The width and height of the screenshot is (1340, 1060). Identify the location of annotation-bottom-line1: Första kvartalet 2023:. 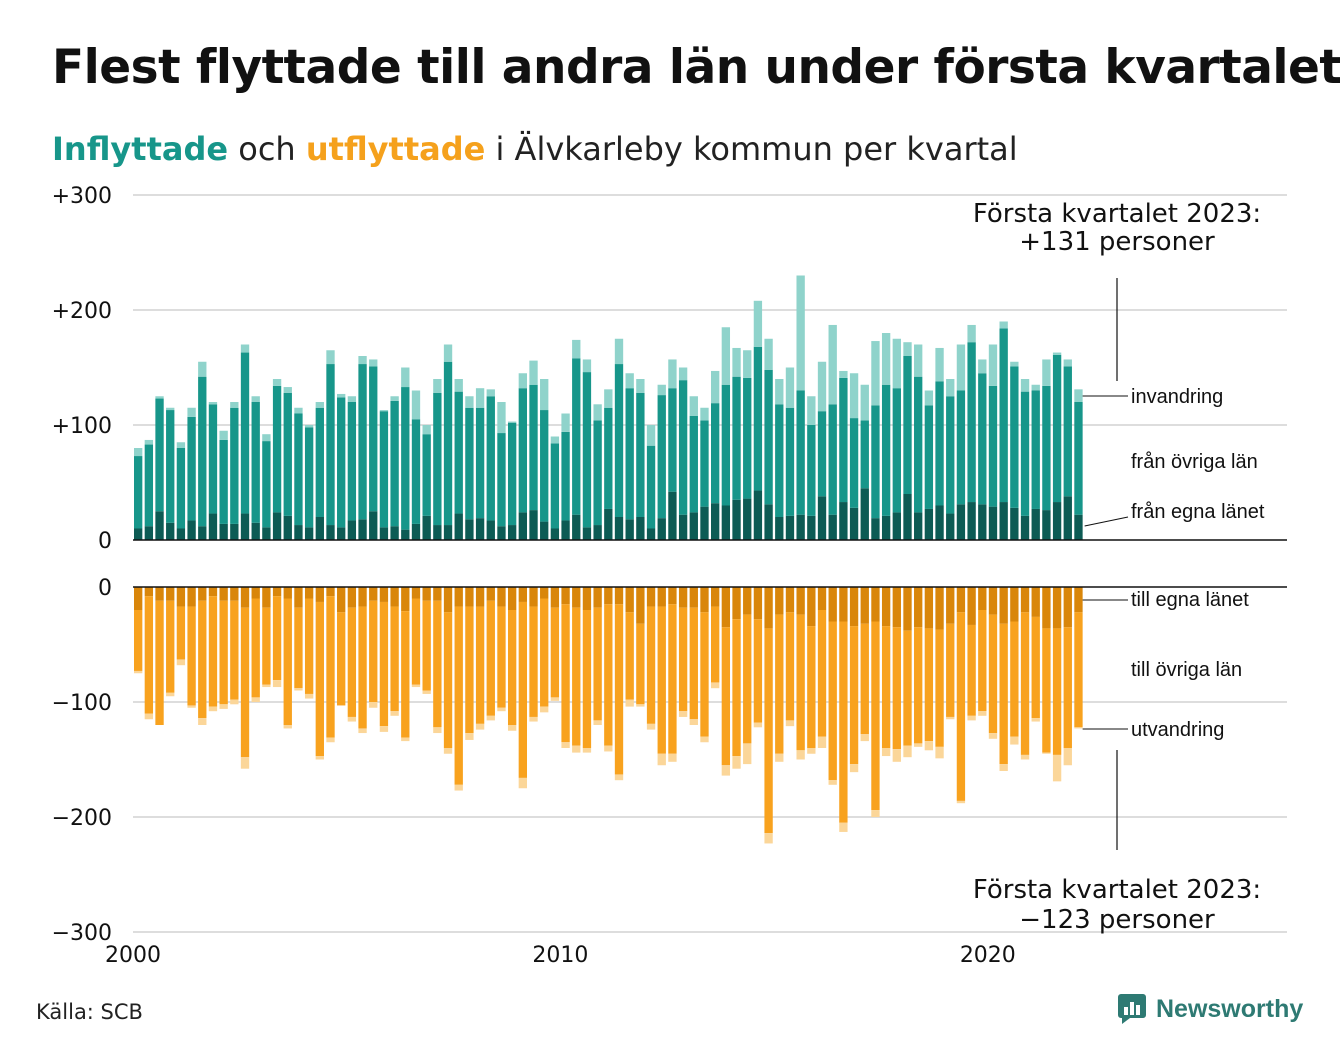
(1117, 890).